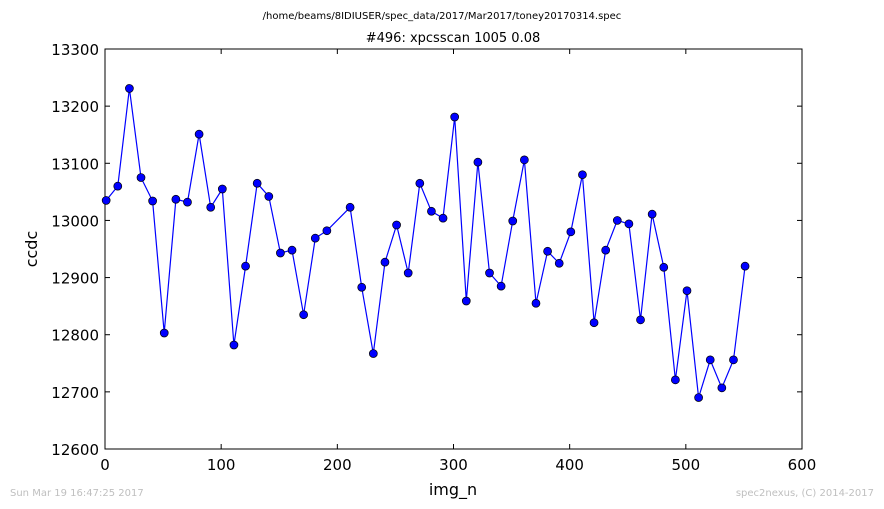 This screenshot has width=884, height=509. I want to click on y-tick-label: 12700, so click(75, 393).